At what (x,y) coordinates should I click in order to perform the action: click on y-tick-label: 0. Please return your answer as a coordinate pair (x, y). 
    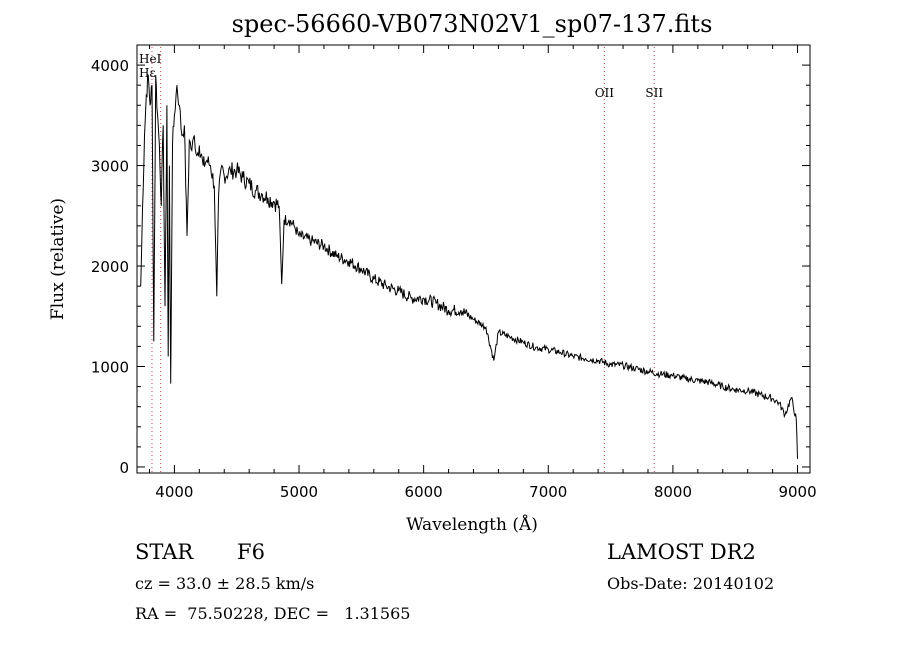
    Looking at the image, I should click on (124, 468).